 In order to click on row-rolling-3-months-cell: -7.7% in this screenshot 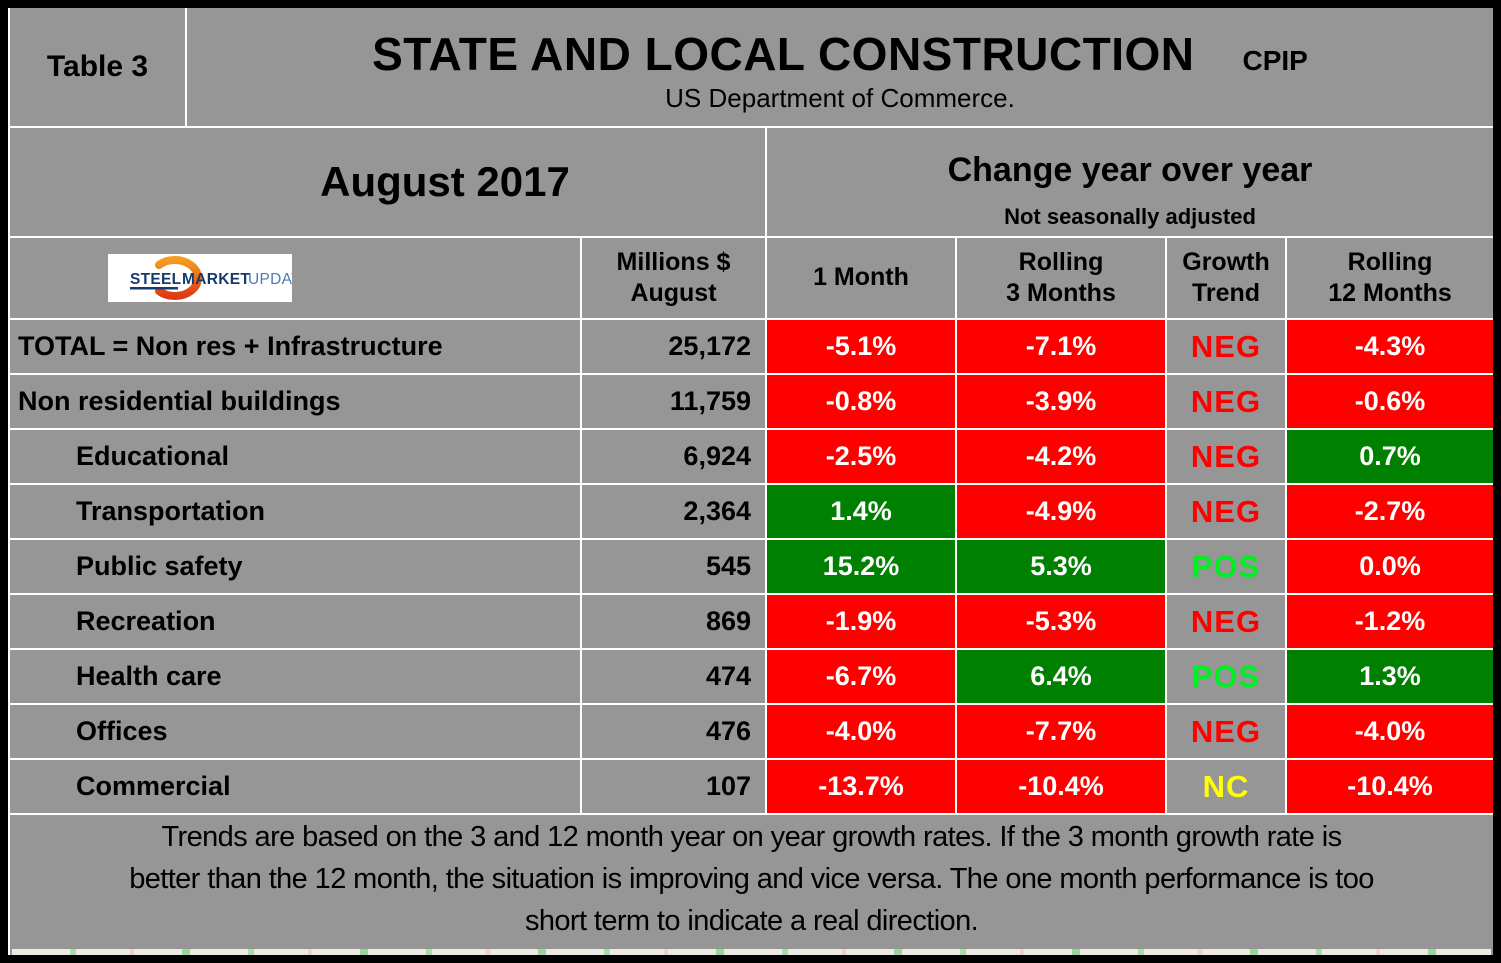, I will do `click(1061, 731)`.